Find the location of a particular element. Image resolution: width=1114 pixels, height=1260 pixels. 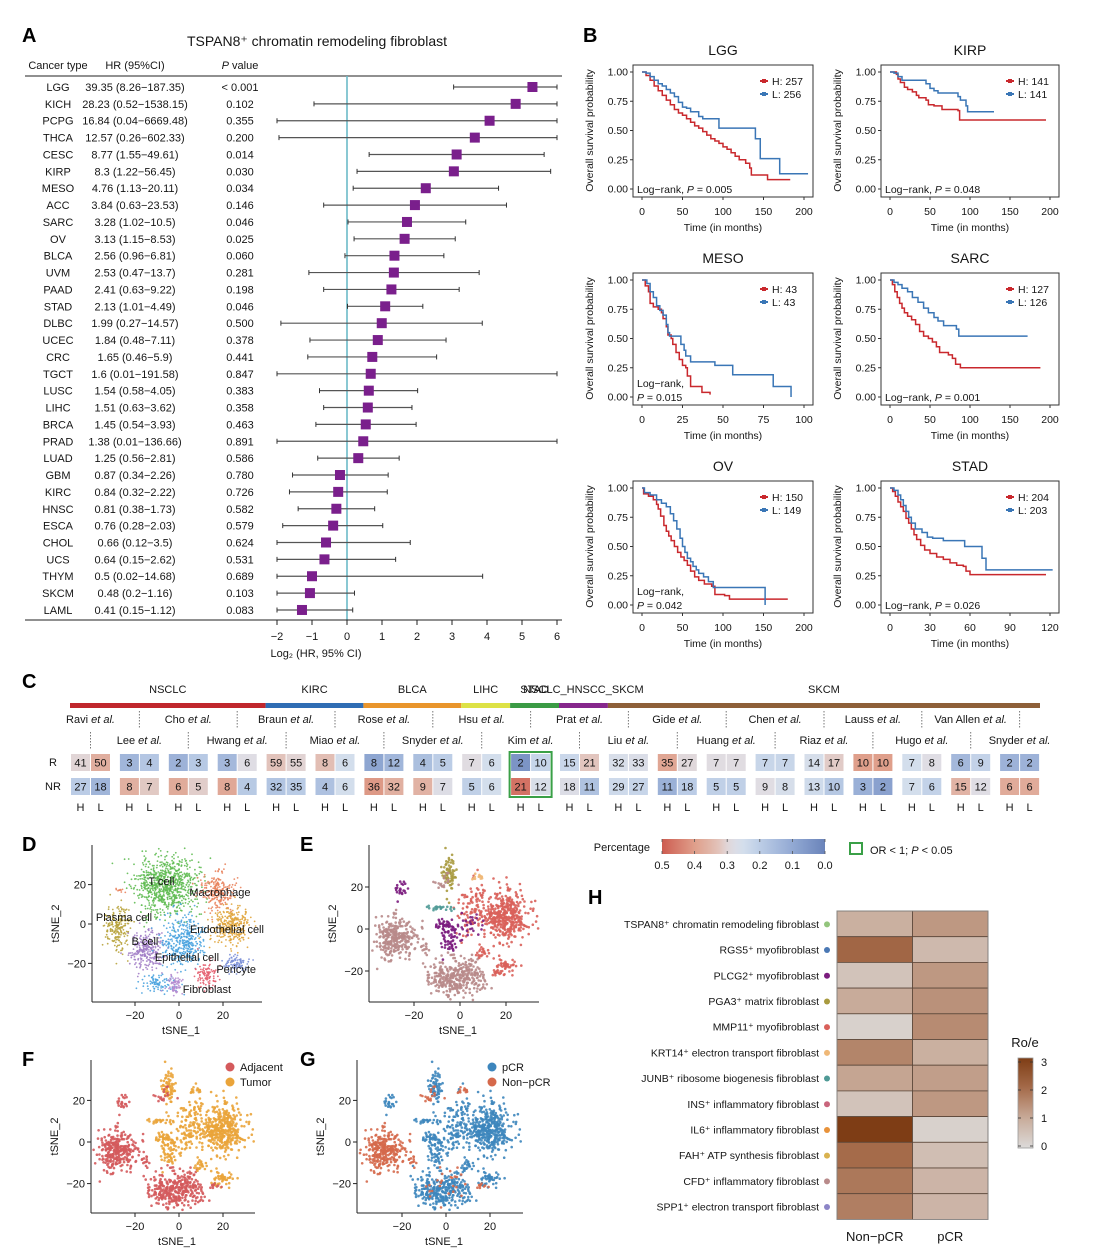

cell-count: 10 is located at coordinates (883, 764).